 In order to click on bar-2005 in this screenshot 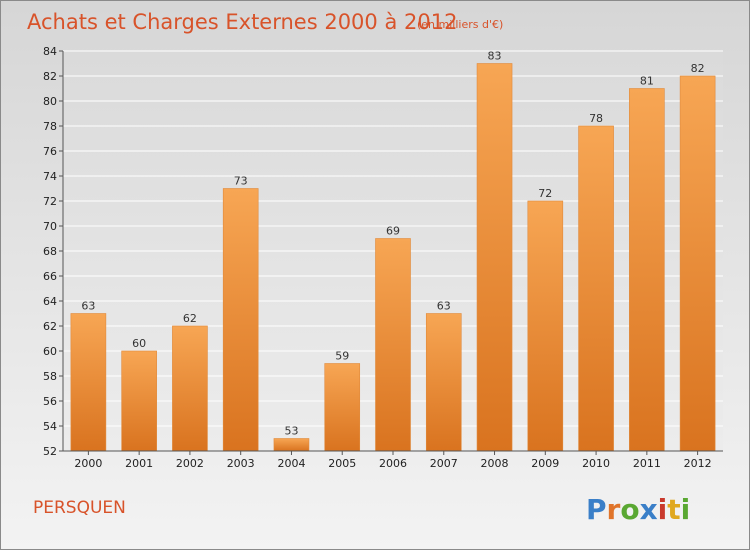, I will do `click(342, 407)`.